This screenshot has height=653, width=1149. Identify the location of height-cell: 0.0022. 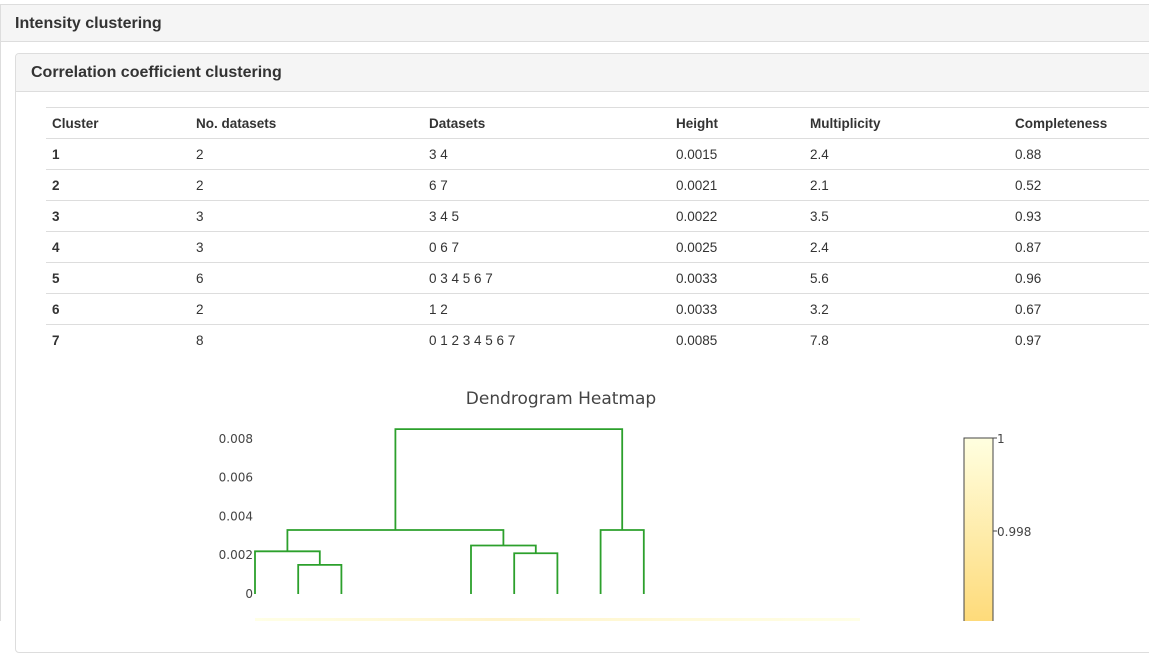
(737, 216).